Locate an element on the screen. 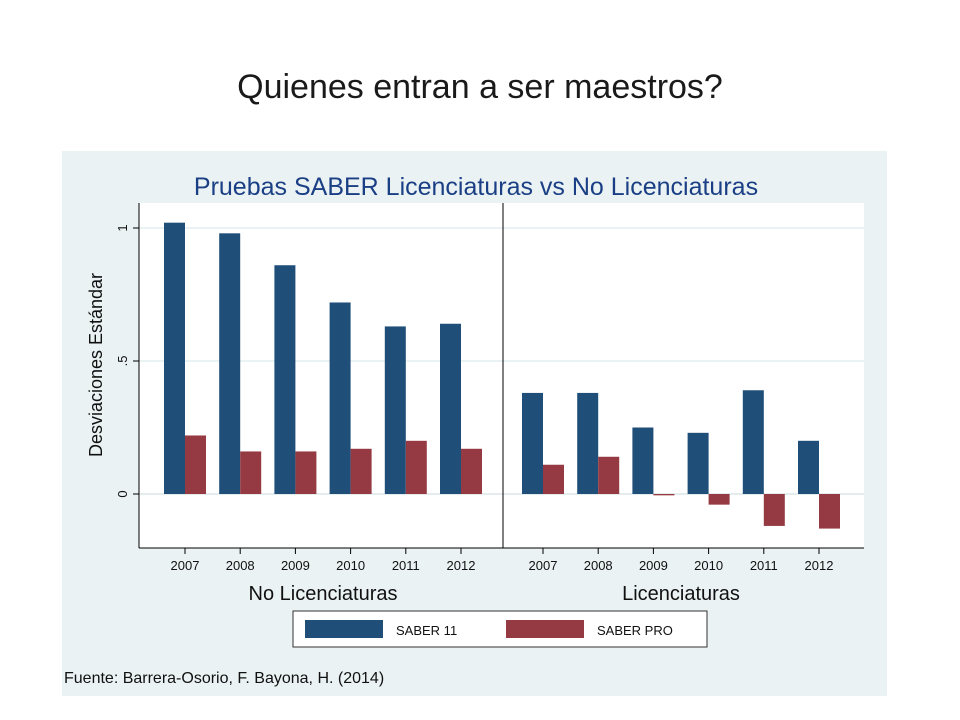 Image resolution: width=960 pixels, height=720 pixels. y-axis-label: Desviaciones Estándar is located at coordinates (96, 365).